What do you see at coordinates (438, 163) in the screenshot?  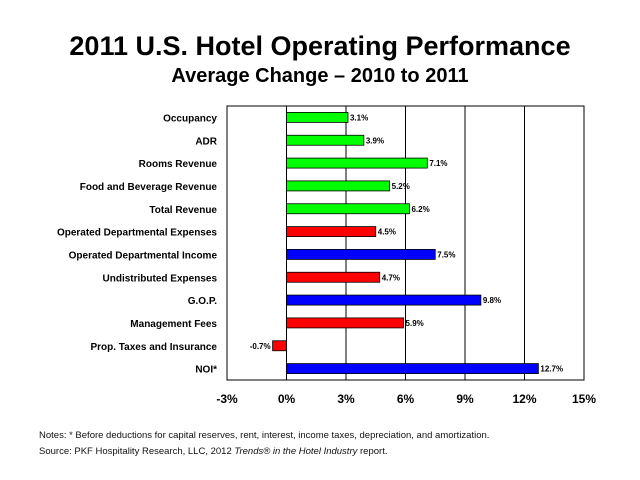 I see `value-label-3: 7.1%` at bounding box center [438, 163].